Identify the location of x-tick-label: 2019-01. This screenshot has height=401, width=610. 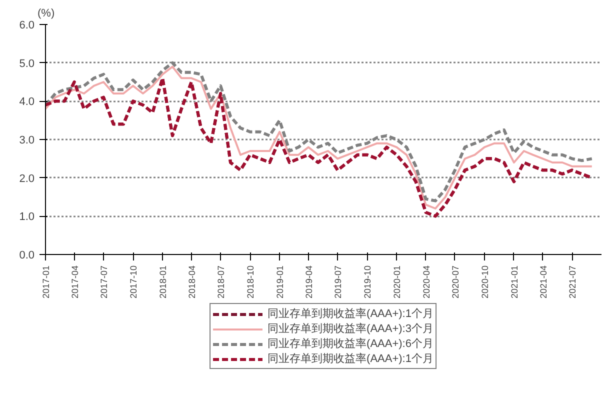
(280, 282).